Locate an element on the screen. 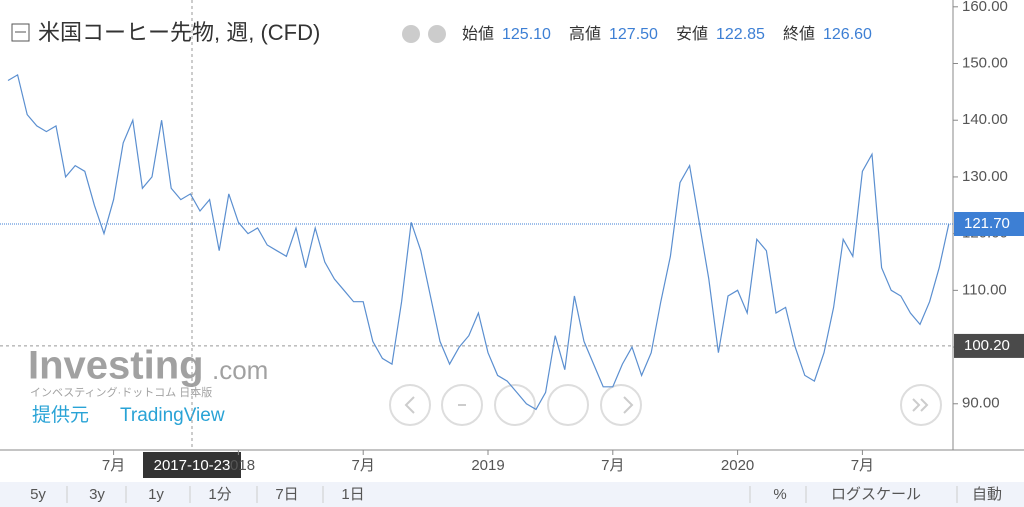  y-tick-label: 150.00 is located at coordinates (985, 62).